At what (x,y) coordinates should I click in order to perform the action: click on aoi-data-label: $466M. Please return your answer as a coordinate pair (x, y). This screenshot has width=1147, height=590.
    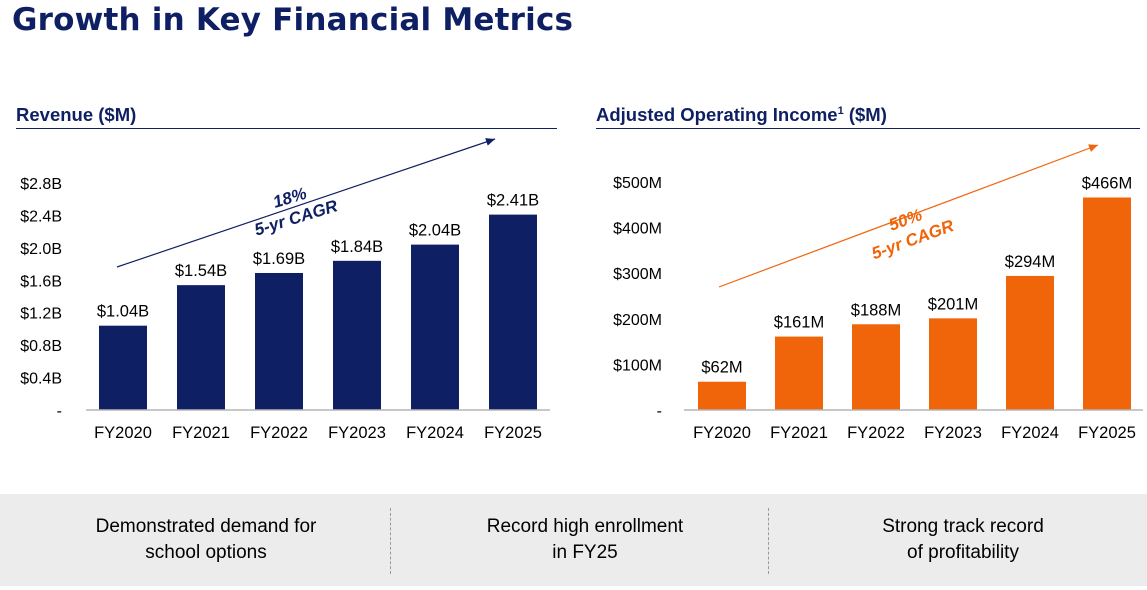
    Looking at the image, I should click on (1107, 184).